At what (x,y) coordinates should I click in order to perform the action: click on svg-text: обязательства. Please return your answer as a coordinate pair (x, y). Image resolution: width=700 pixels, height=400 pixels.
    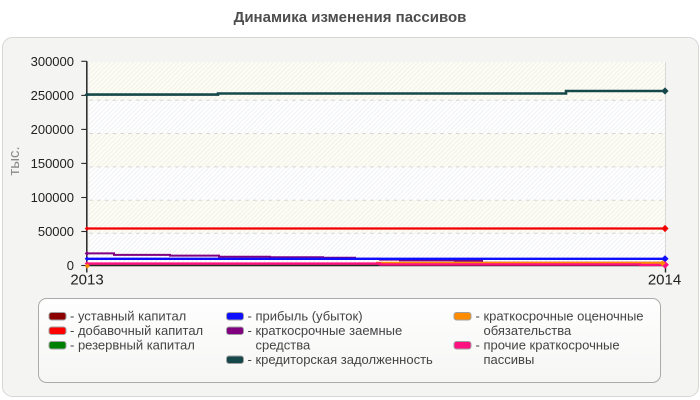
    Looking at the image, I should click on (528, 330).